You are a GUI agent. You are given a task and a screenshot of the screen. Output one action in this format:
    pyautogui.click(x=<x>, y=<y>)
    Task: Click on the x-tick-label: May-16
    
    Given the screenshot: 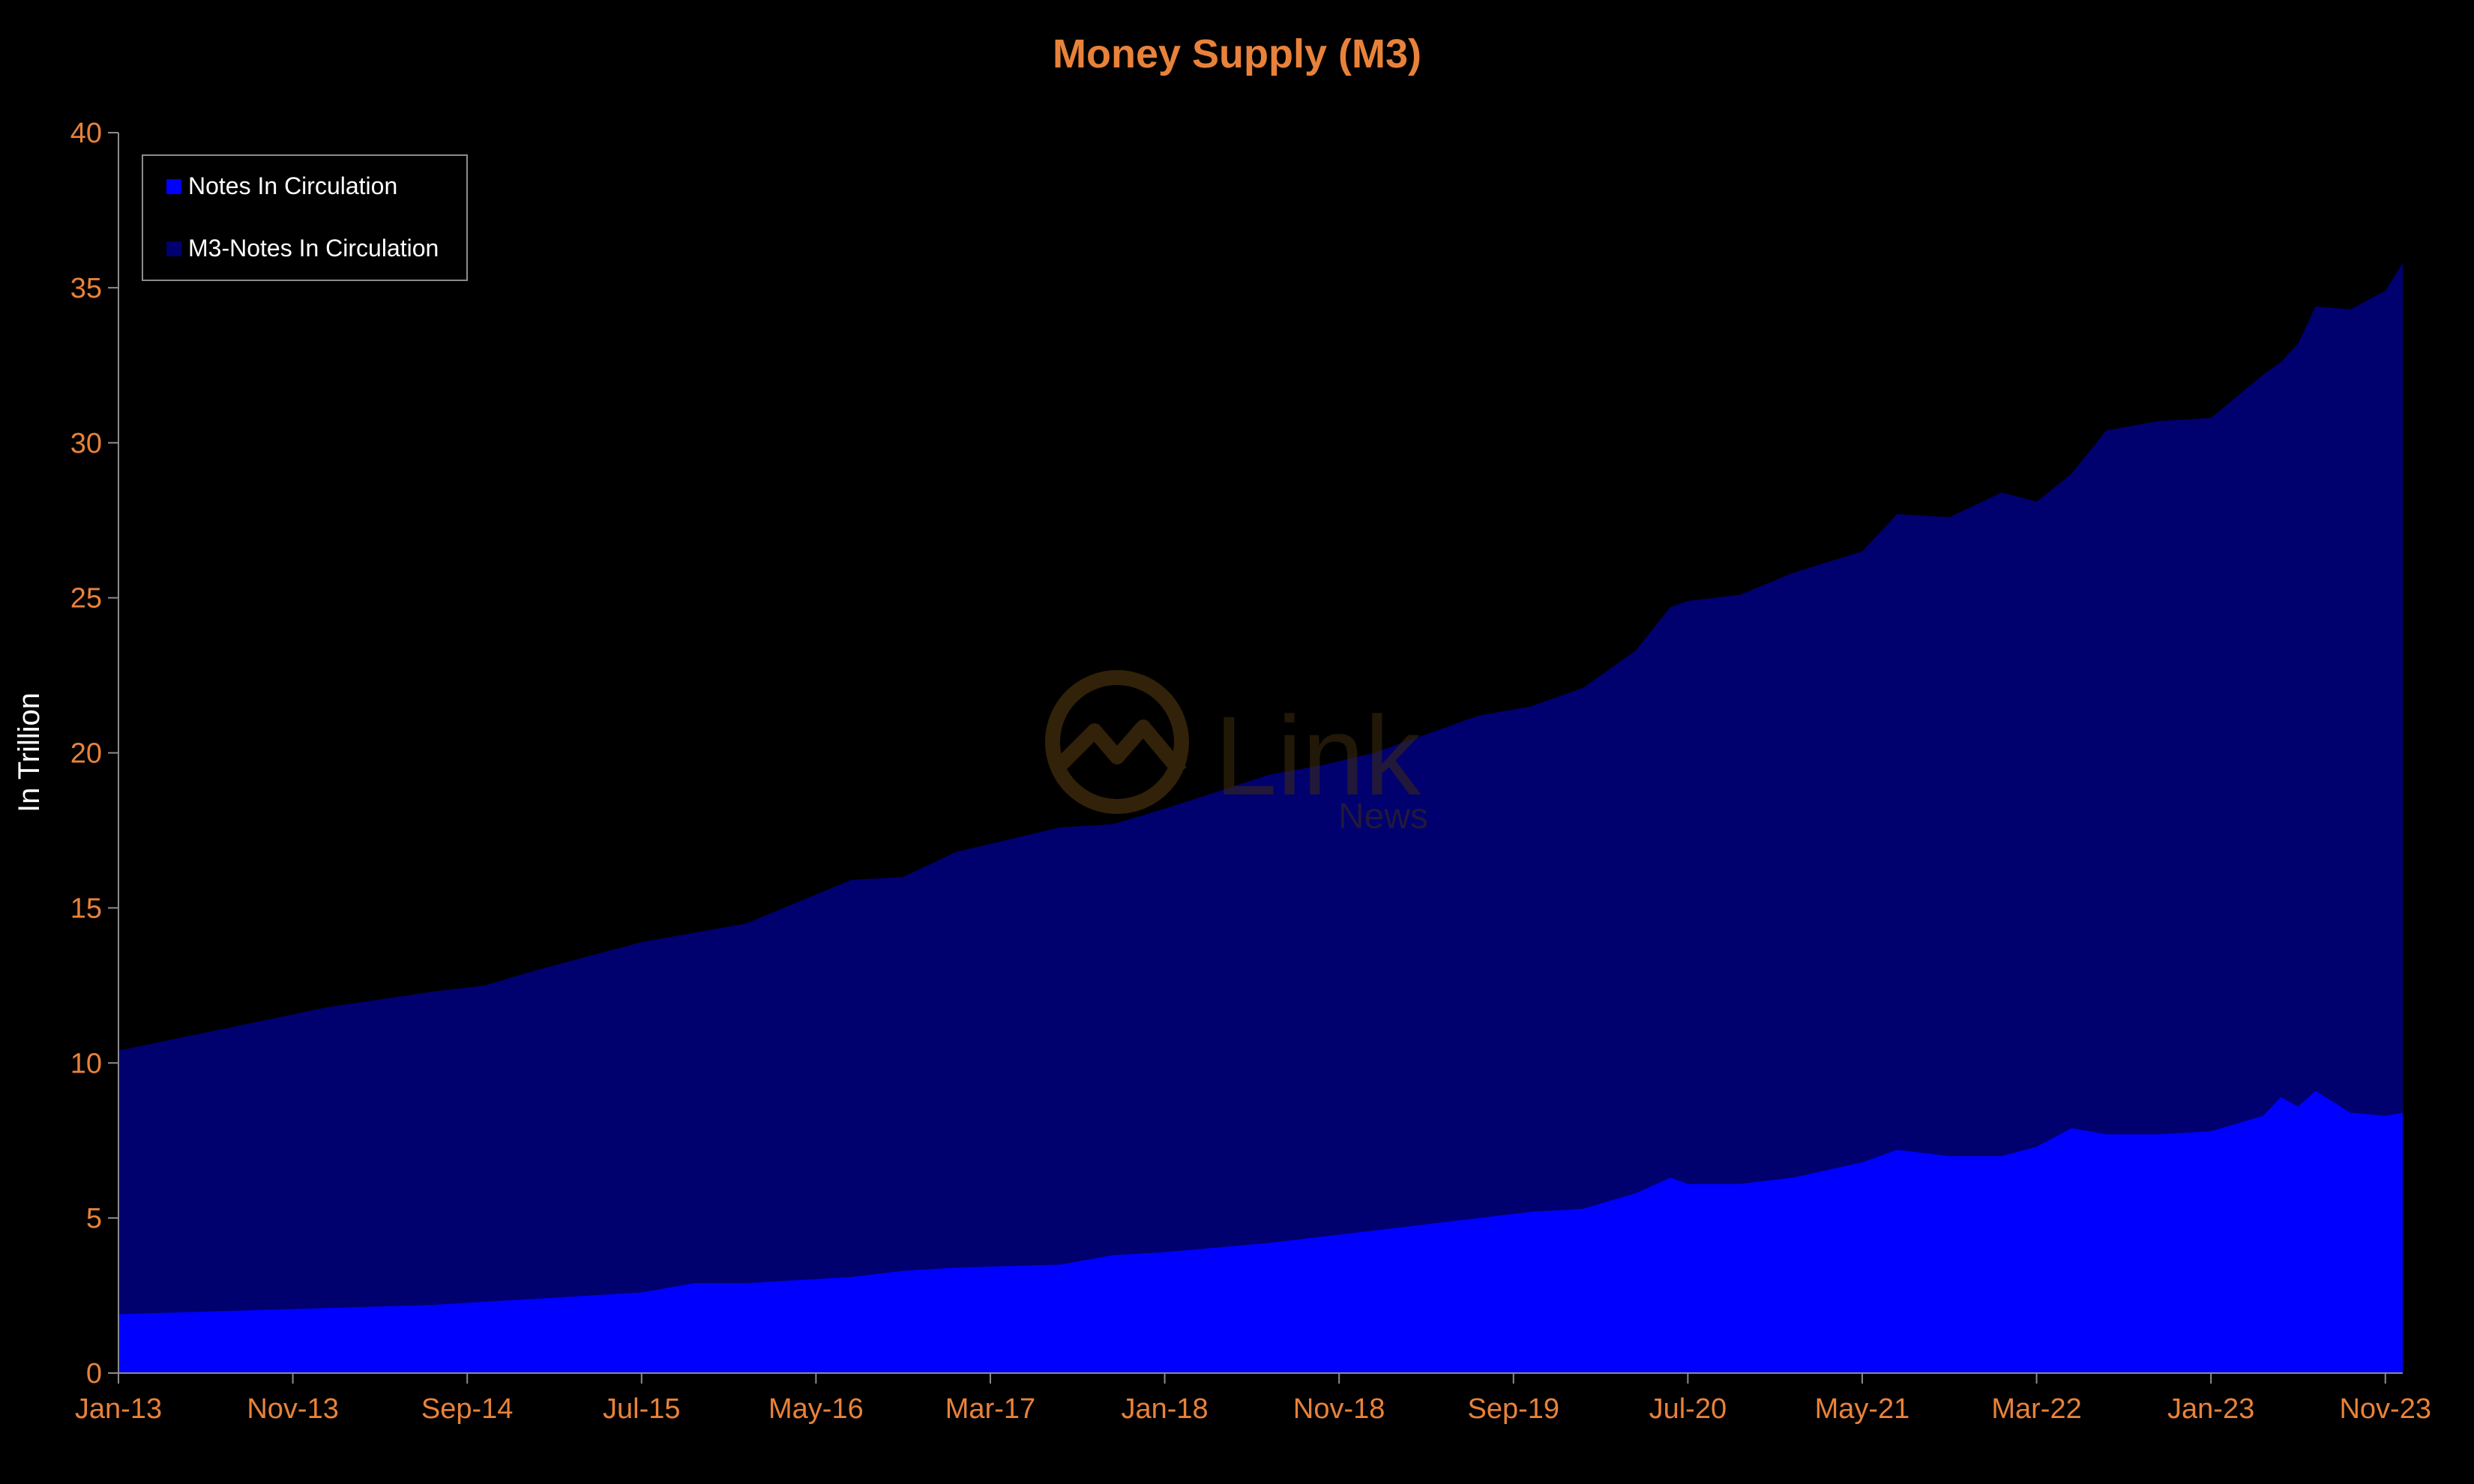 What is the action you would take?
    pyautogui.click(x=816, y=1409)
    